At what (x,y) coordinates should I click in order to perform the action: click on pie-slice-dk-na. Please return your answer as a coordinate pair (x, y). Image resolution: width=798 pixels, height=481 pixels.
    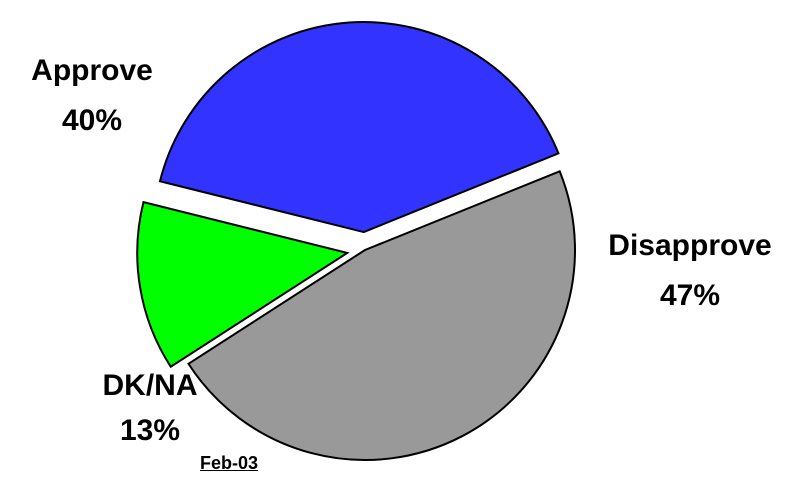
    Looking at the image, I should click on (243, 284).